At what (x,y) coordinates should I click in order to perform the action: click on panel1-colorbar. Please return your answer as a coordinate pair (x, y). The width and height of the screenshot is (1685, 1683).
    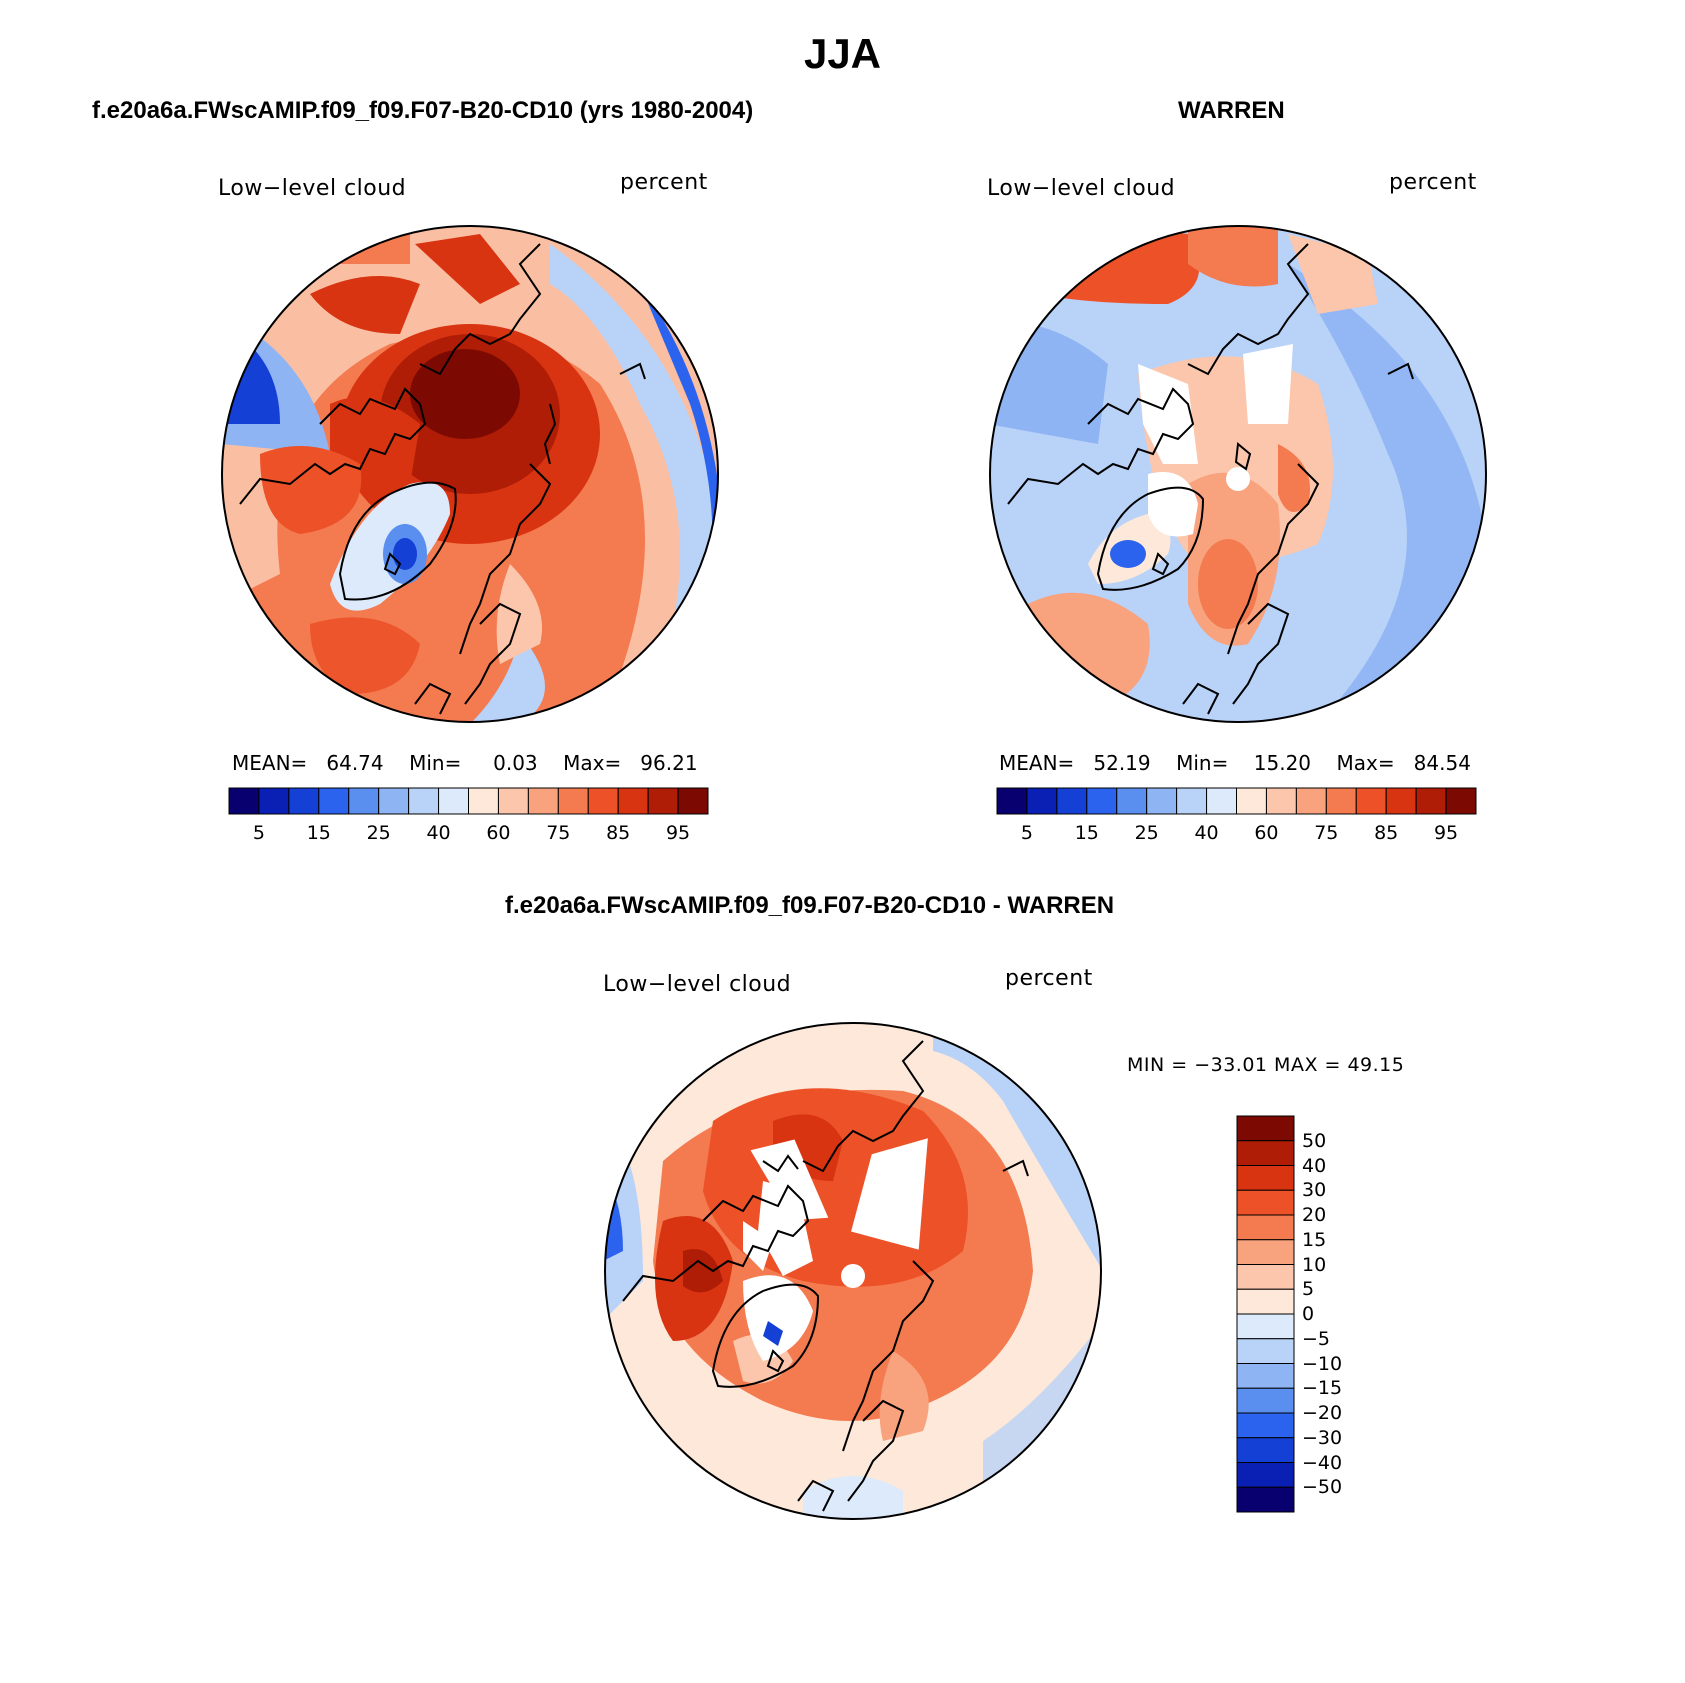
    Looking at the image, I should click on (468, 801).